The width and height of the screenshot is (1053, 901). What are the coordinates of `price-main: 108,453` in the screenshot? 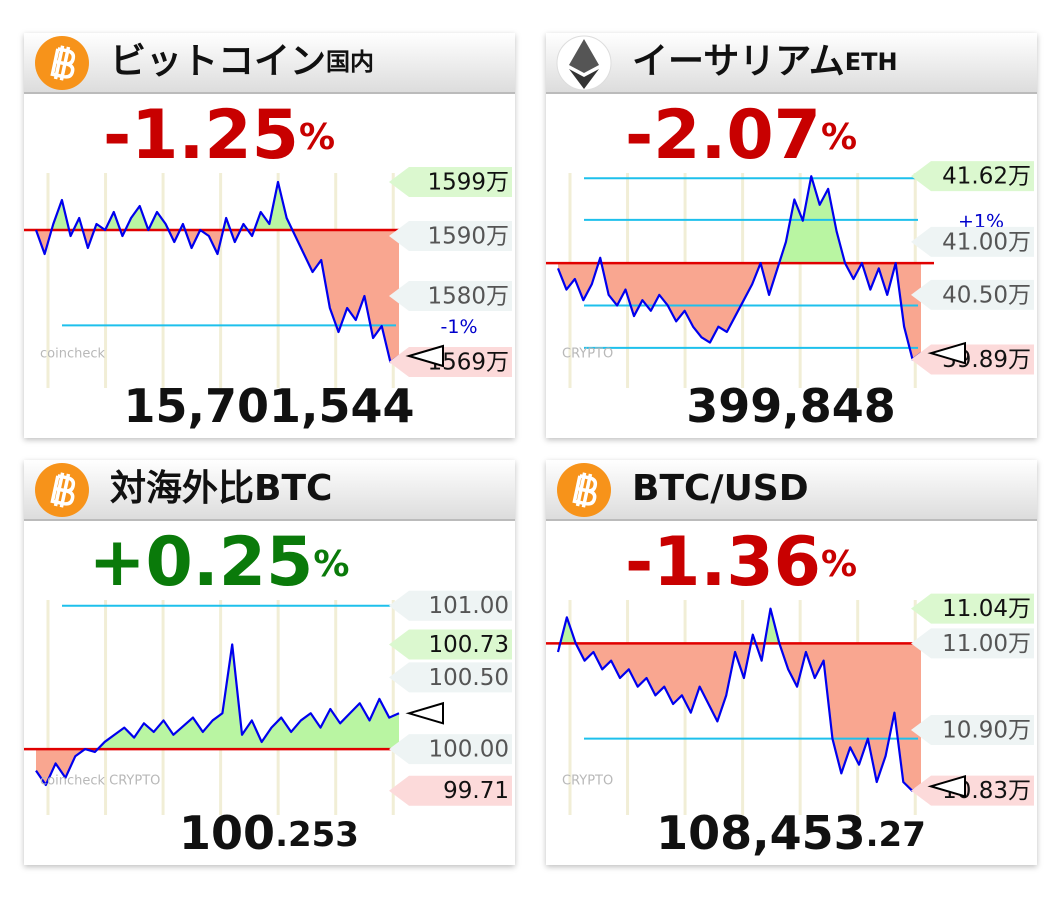 It's located at (761, 833).